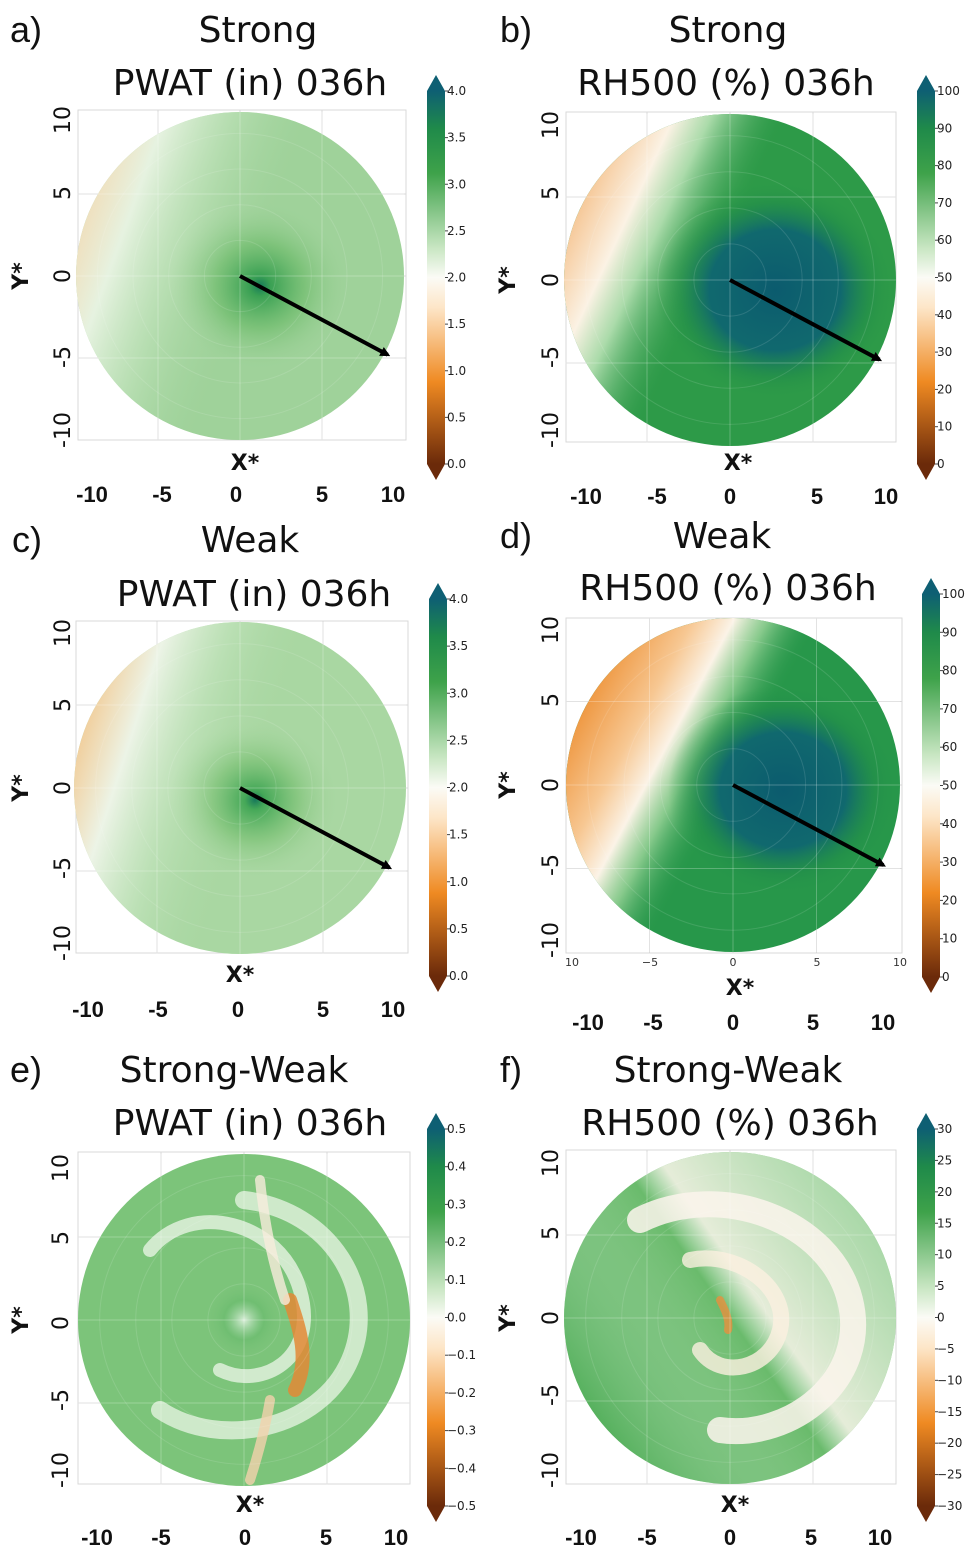  Describe the element at coordinates (730, 1318) in the screenshot. I see `field-f` at that location.